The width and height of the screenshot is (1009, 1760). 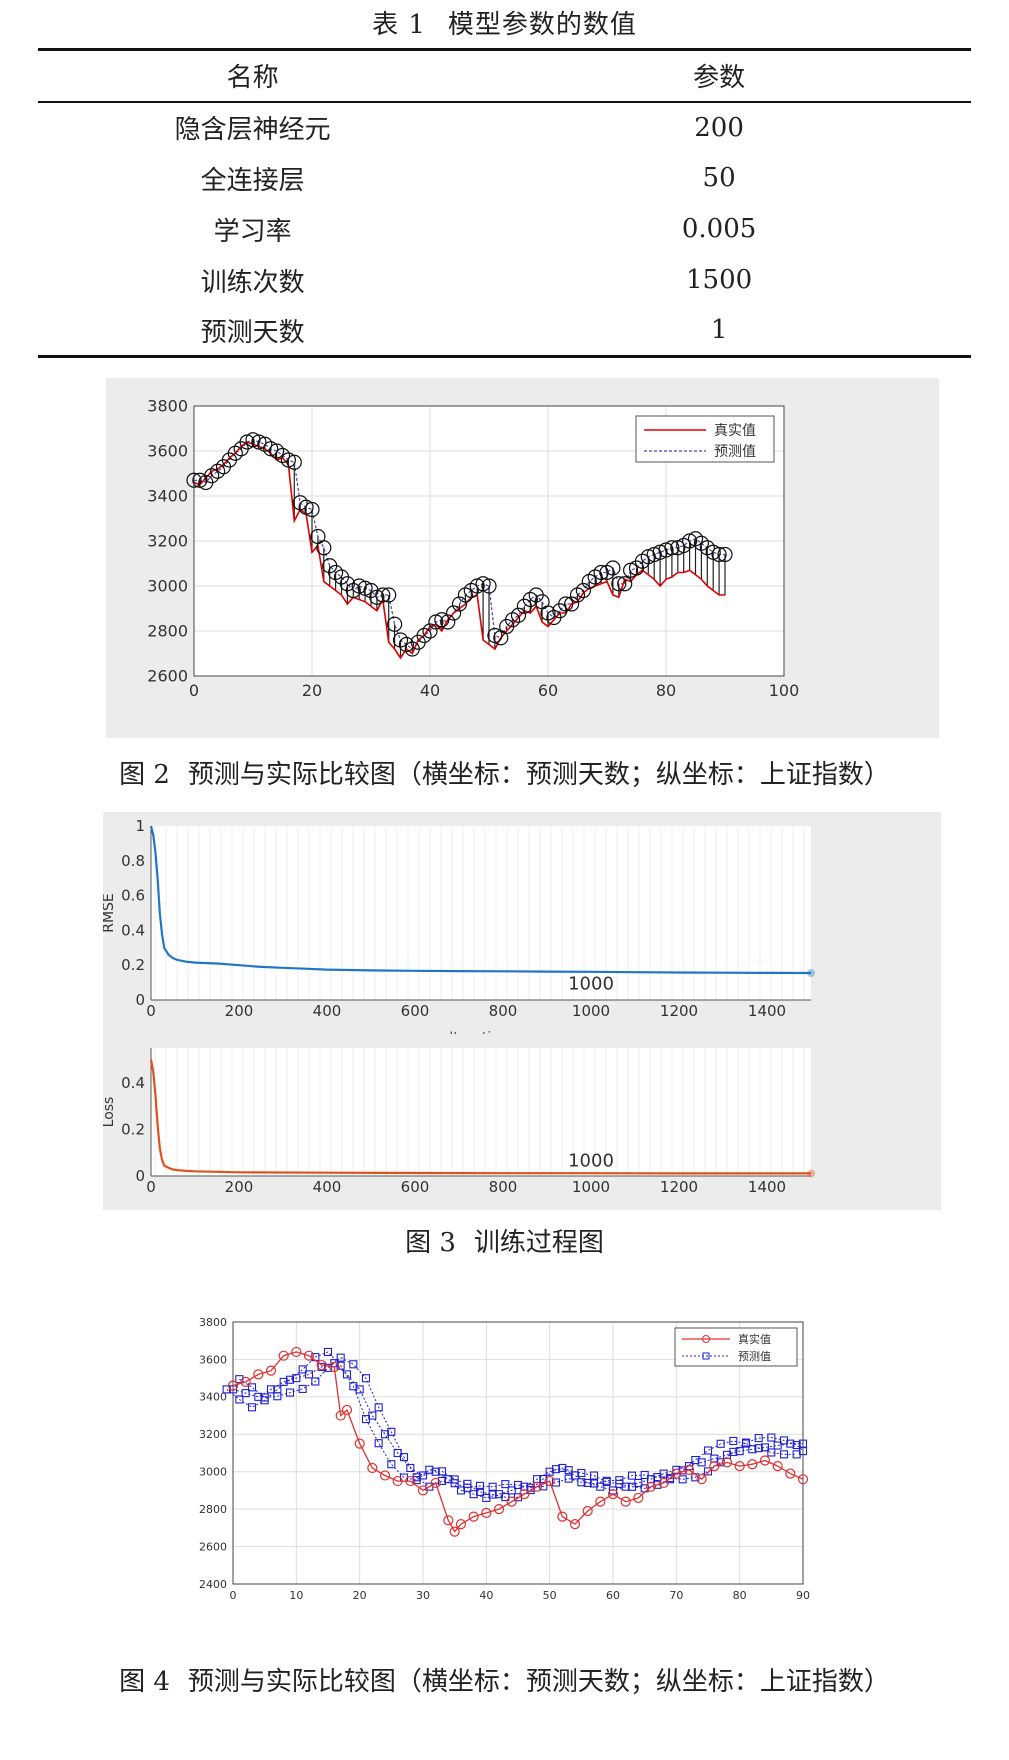 I want to click on y-tick-label: 0, so click(x=140, y=1000).